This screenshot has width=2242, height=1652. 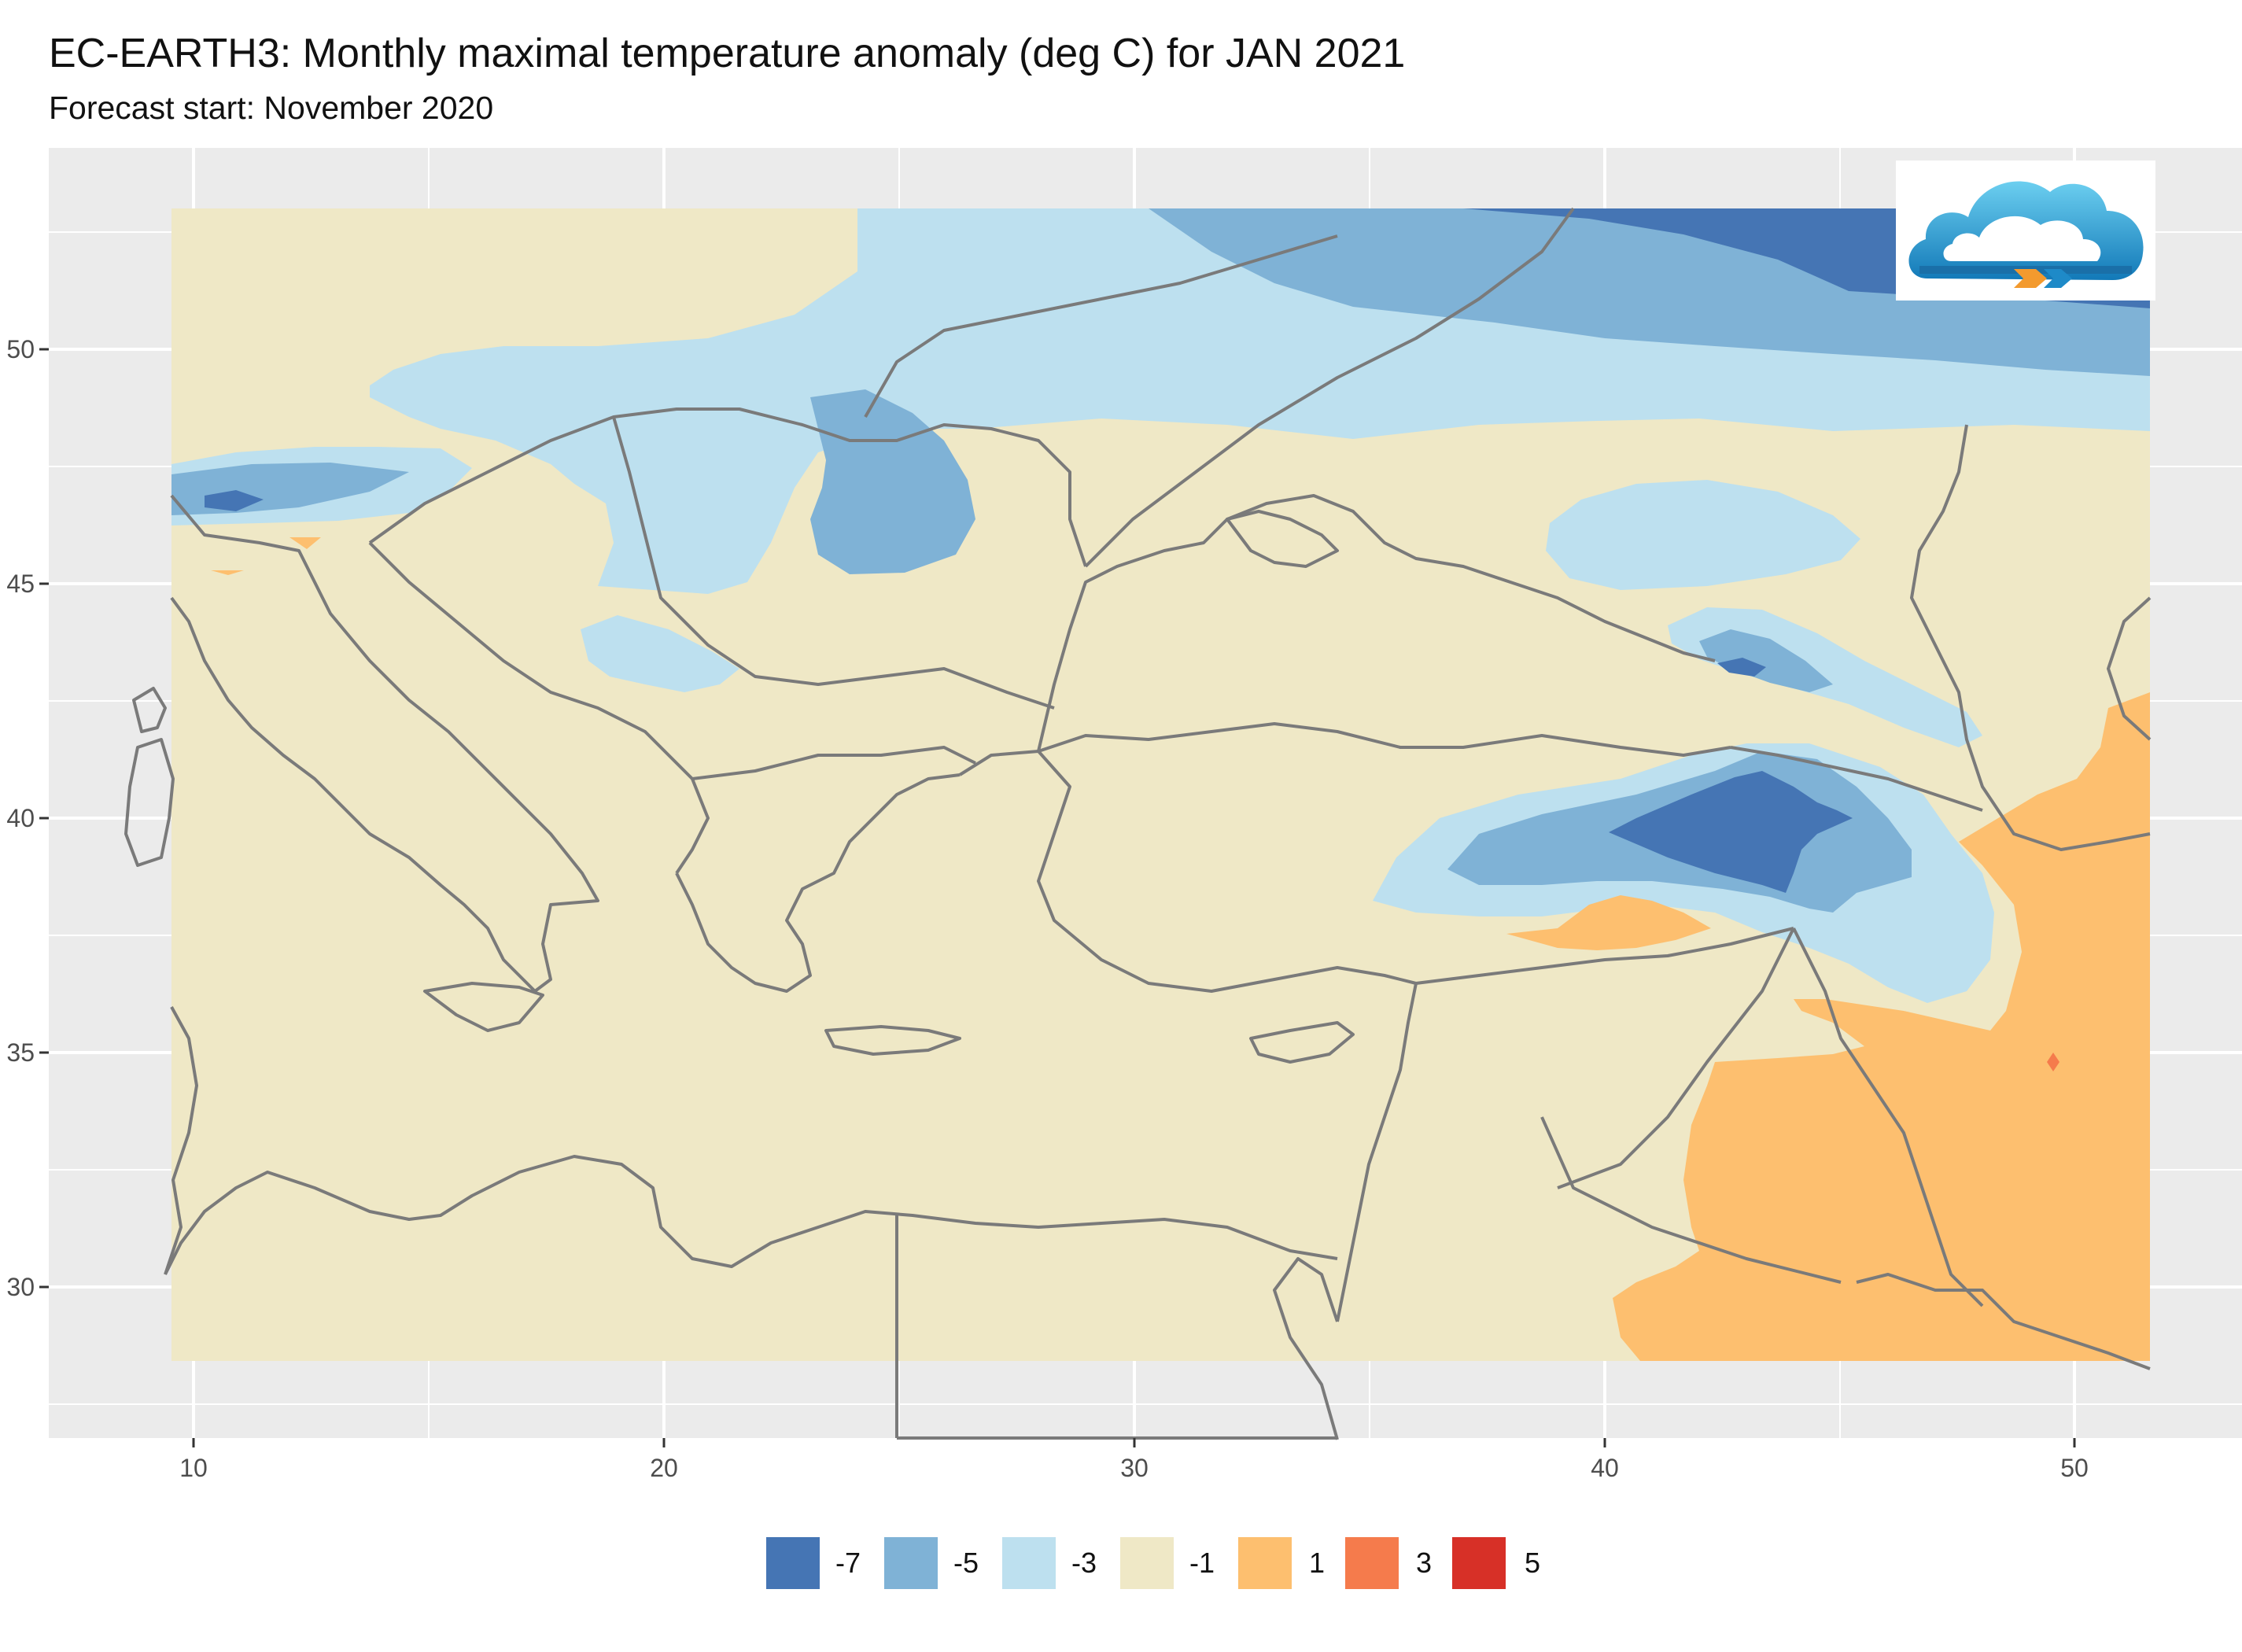 I want to click on field-balkan-light, so click(x=660, y=653).